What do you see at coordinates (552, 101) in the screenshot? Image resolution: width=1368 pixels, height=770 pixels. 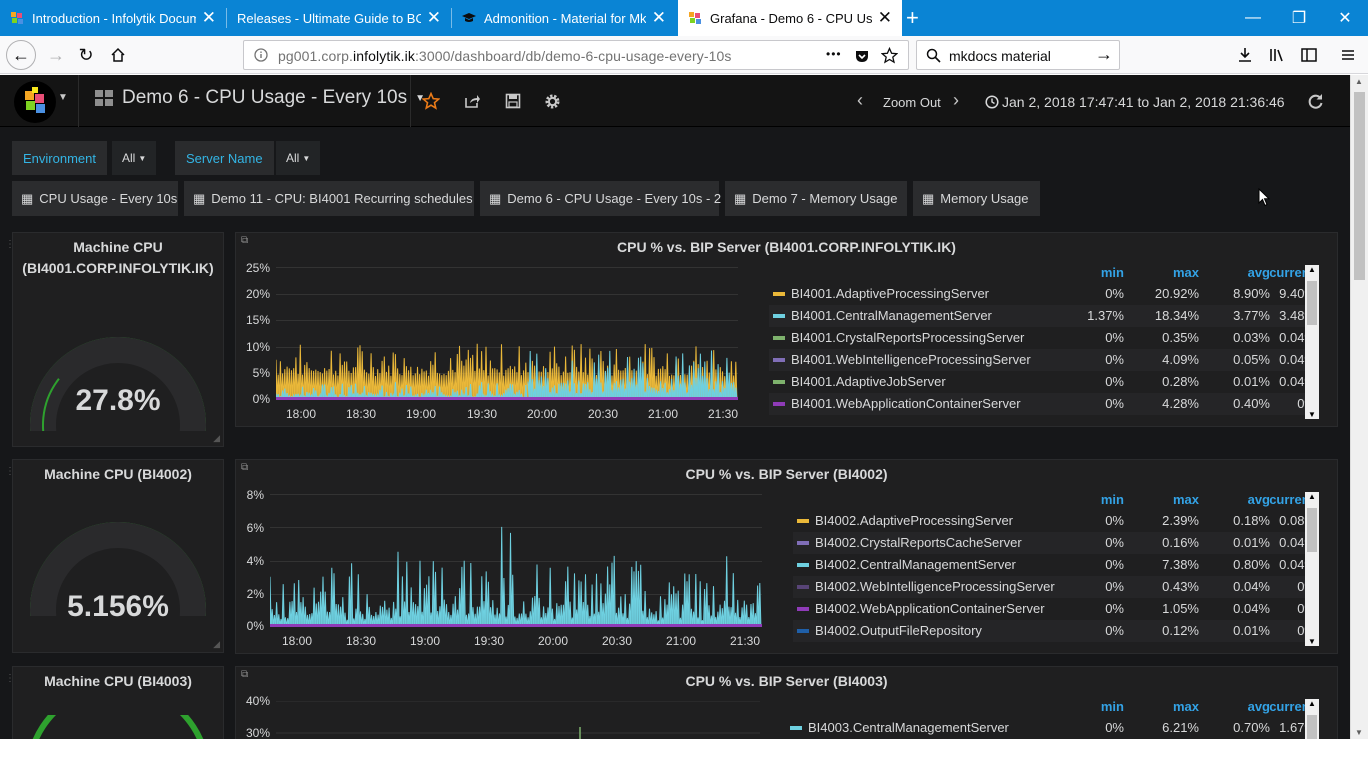 I see `gear-icon` at bounding box center [552, 101].